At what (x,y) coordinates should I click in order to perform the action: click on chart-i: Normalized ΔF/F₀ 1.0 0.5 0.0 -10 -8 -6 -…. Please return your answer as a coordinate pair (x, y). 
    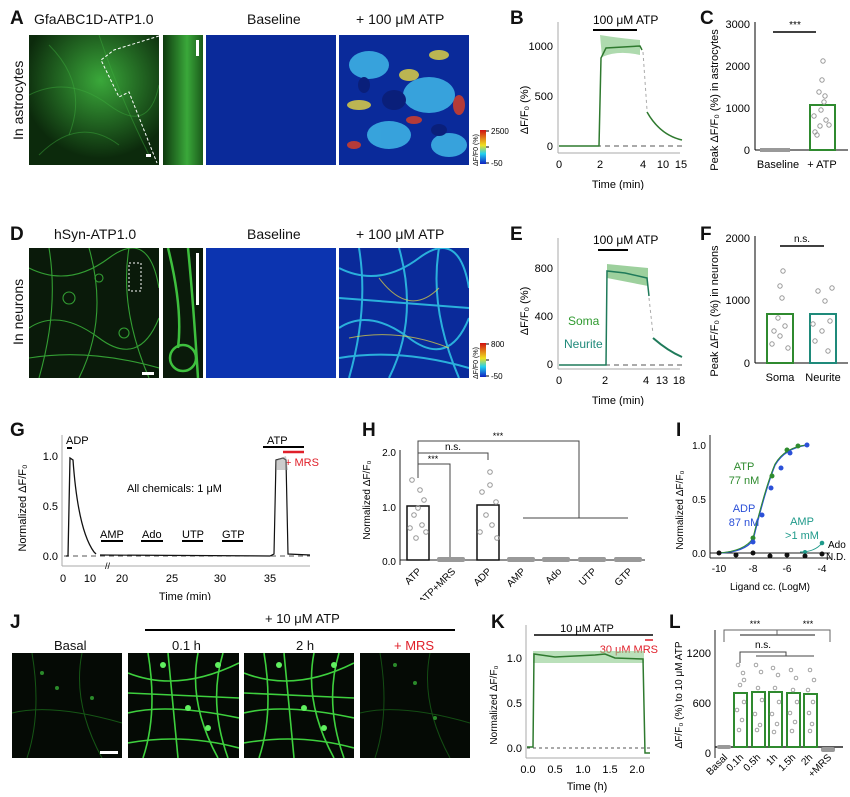
    Looking at the image, I should click on (760, 514).